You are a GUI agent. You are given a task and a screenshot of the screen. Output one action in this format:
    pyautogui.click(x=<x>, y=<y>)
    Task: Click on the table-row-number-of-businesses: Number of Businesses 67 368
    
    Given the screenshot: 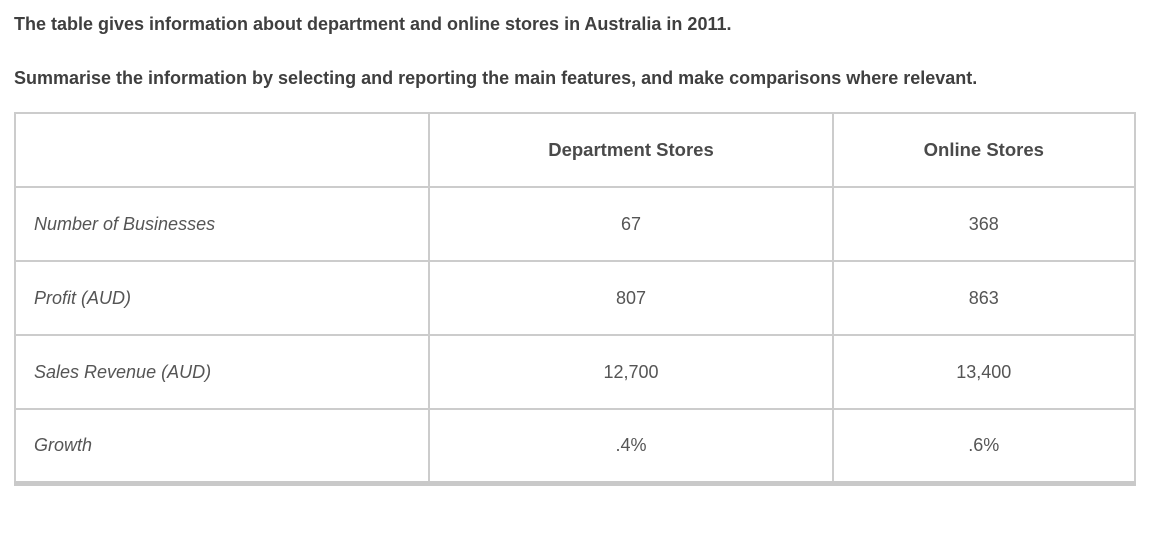 What is the action you would take?
    pyautogui.click(x=575, y=224)
    